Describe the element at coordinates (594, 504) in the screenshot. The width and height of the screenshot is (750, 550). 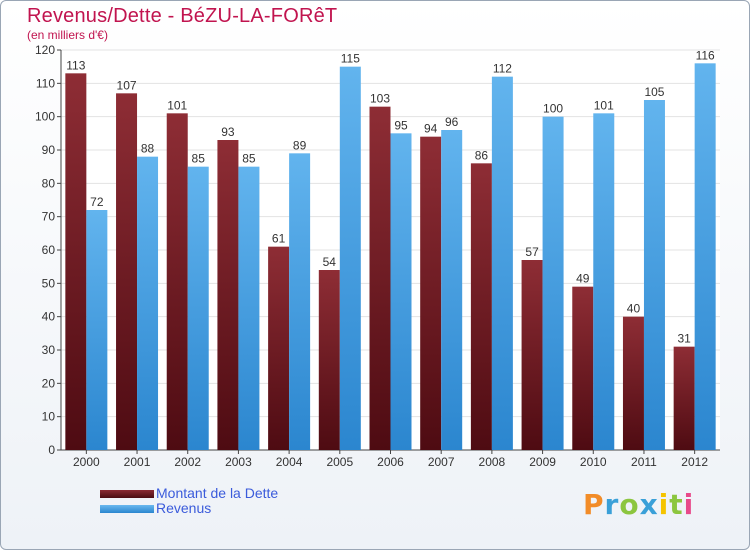
I see `logo-letter: P` at that location.